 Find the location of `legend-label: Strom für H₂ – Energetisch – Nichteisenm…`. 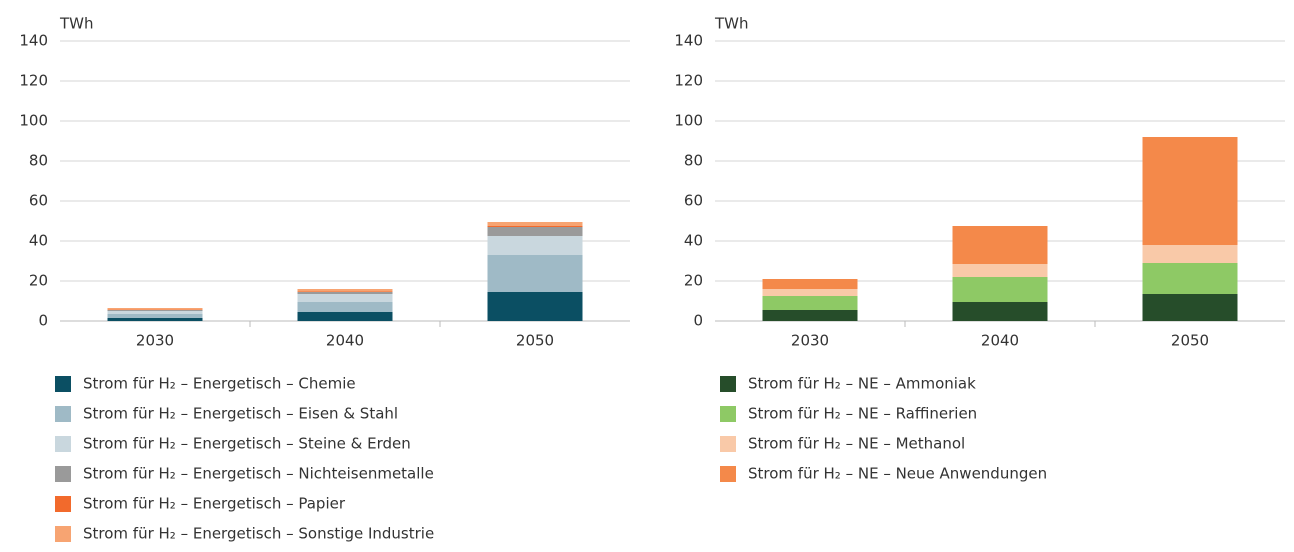

legend-label: Strom für H₂ – Energetisch – Nichteisenm… is located at coordinates (258, 474).